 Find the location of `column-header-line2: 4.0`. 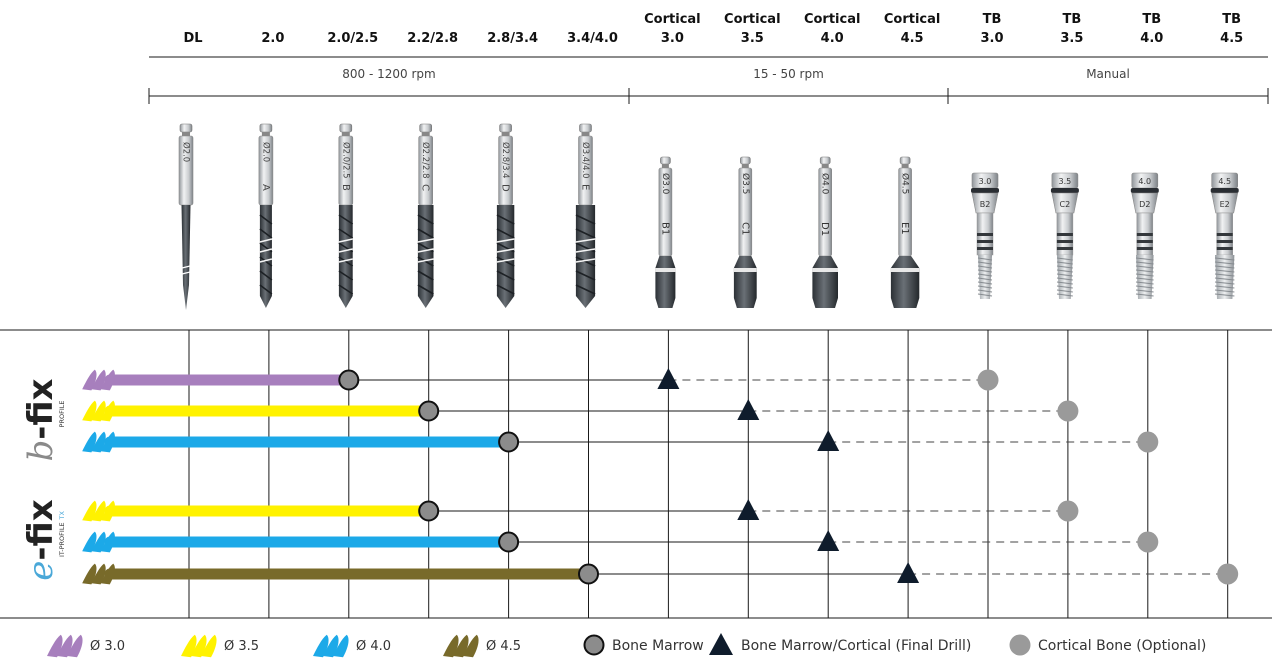

column-header-line2: 4.0 is located at coordinates (1151, 38).